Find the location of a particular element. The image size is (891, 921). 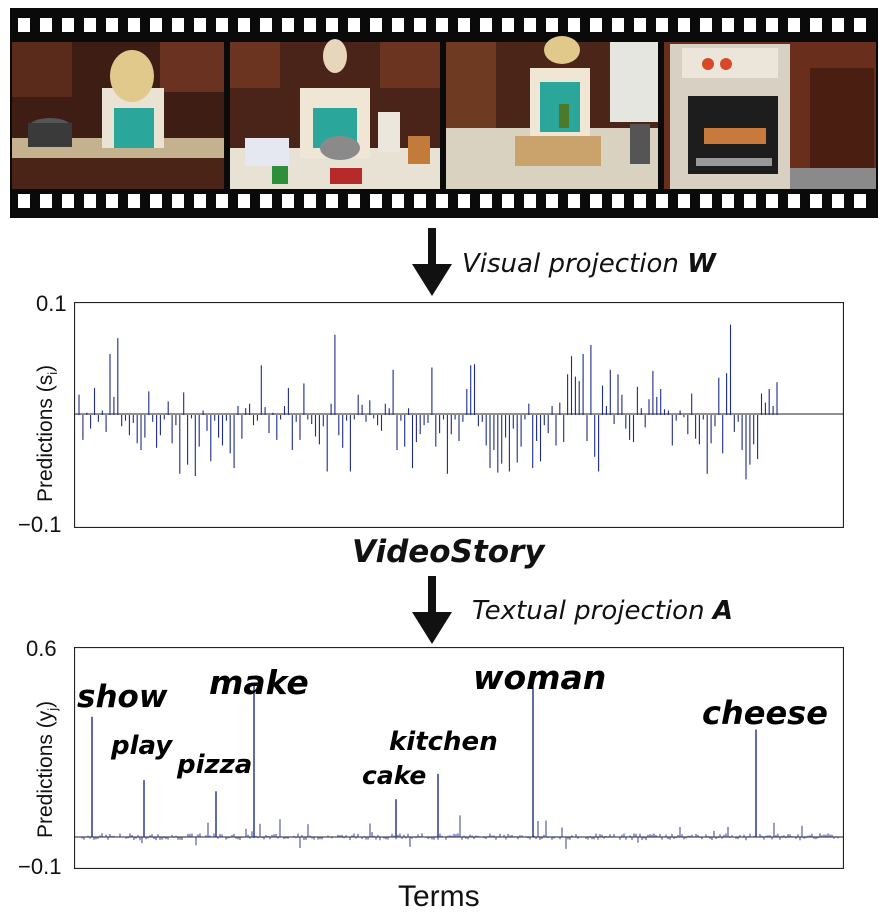

chart1-ytick-bottom: −0.1 is located at coordinates (40, 524).